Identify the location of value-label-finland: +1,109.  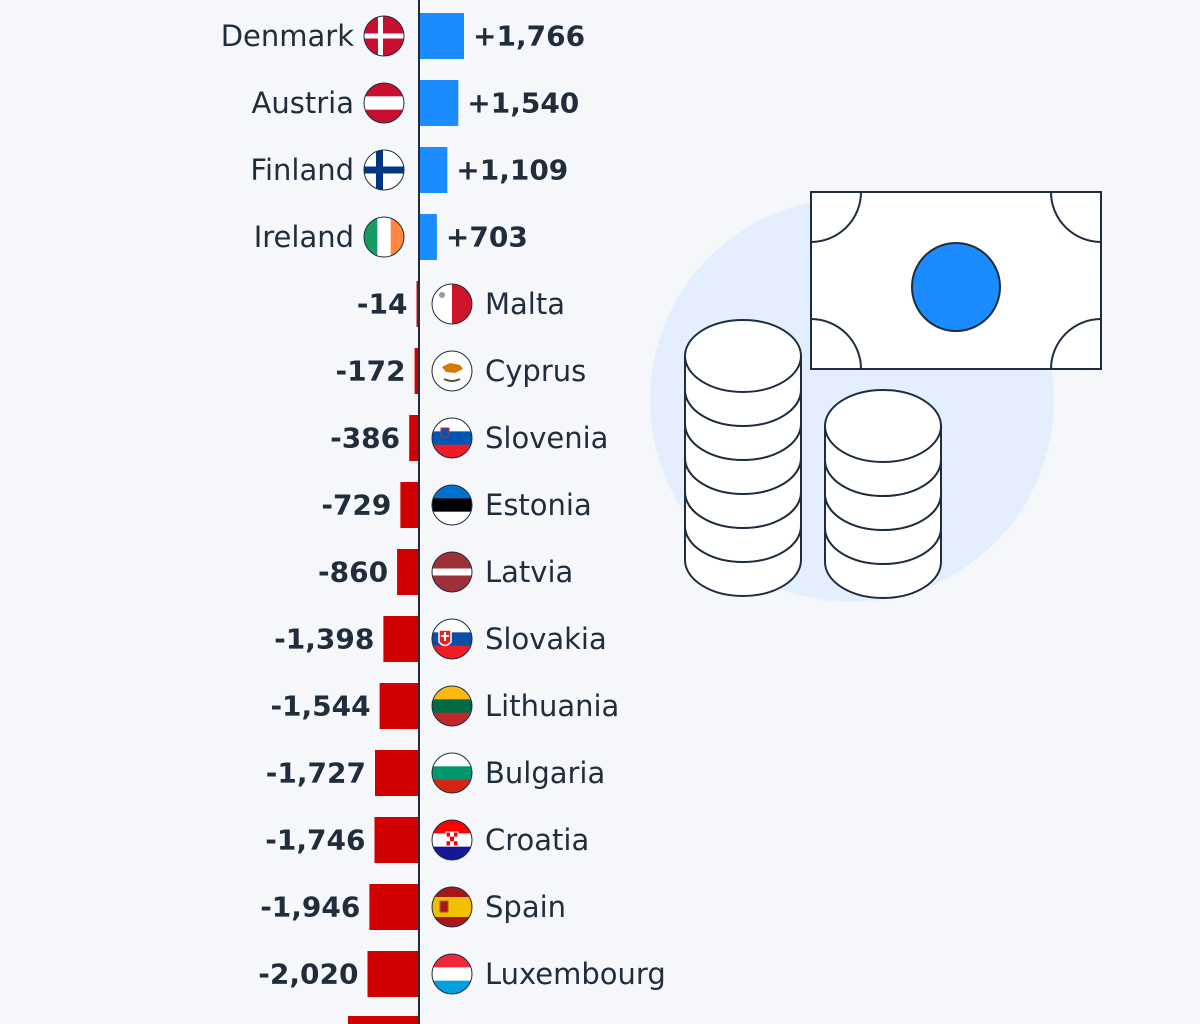
(512, 170).